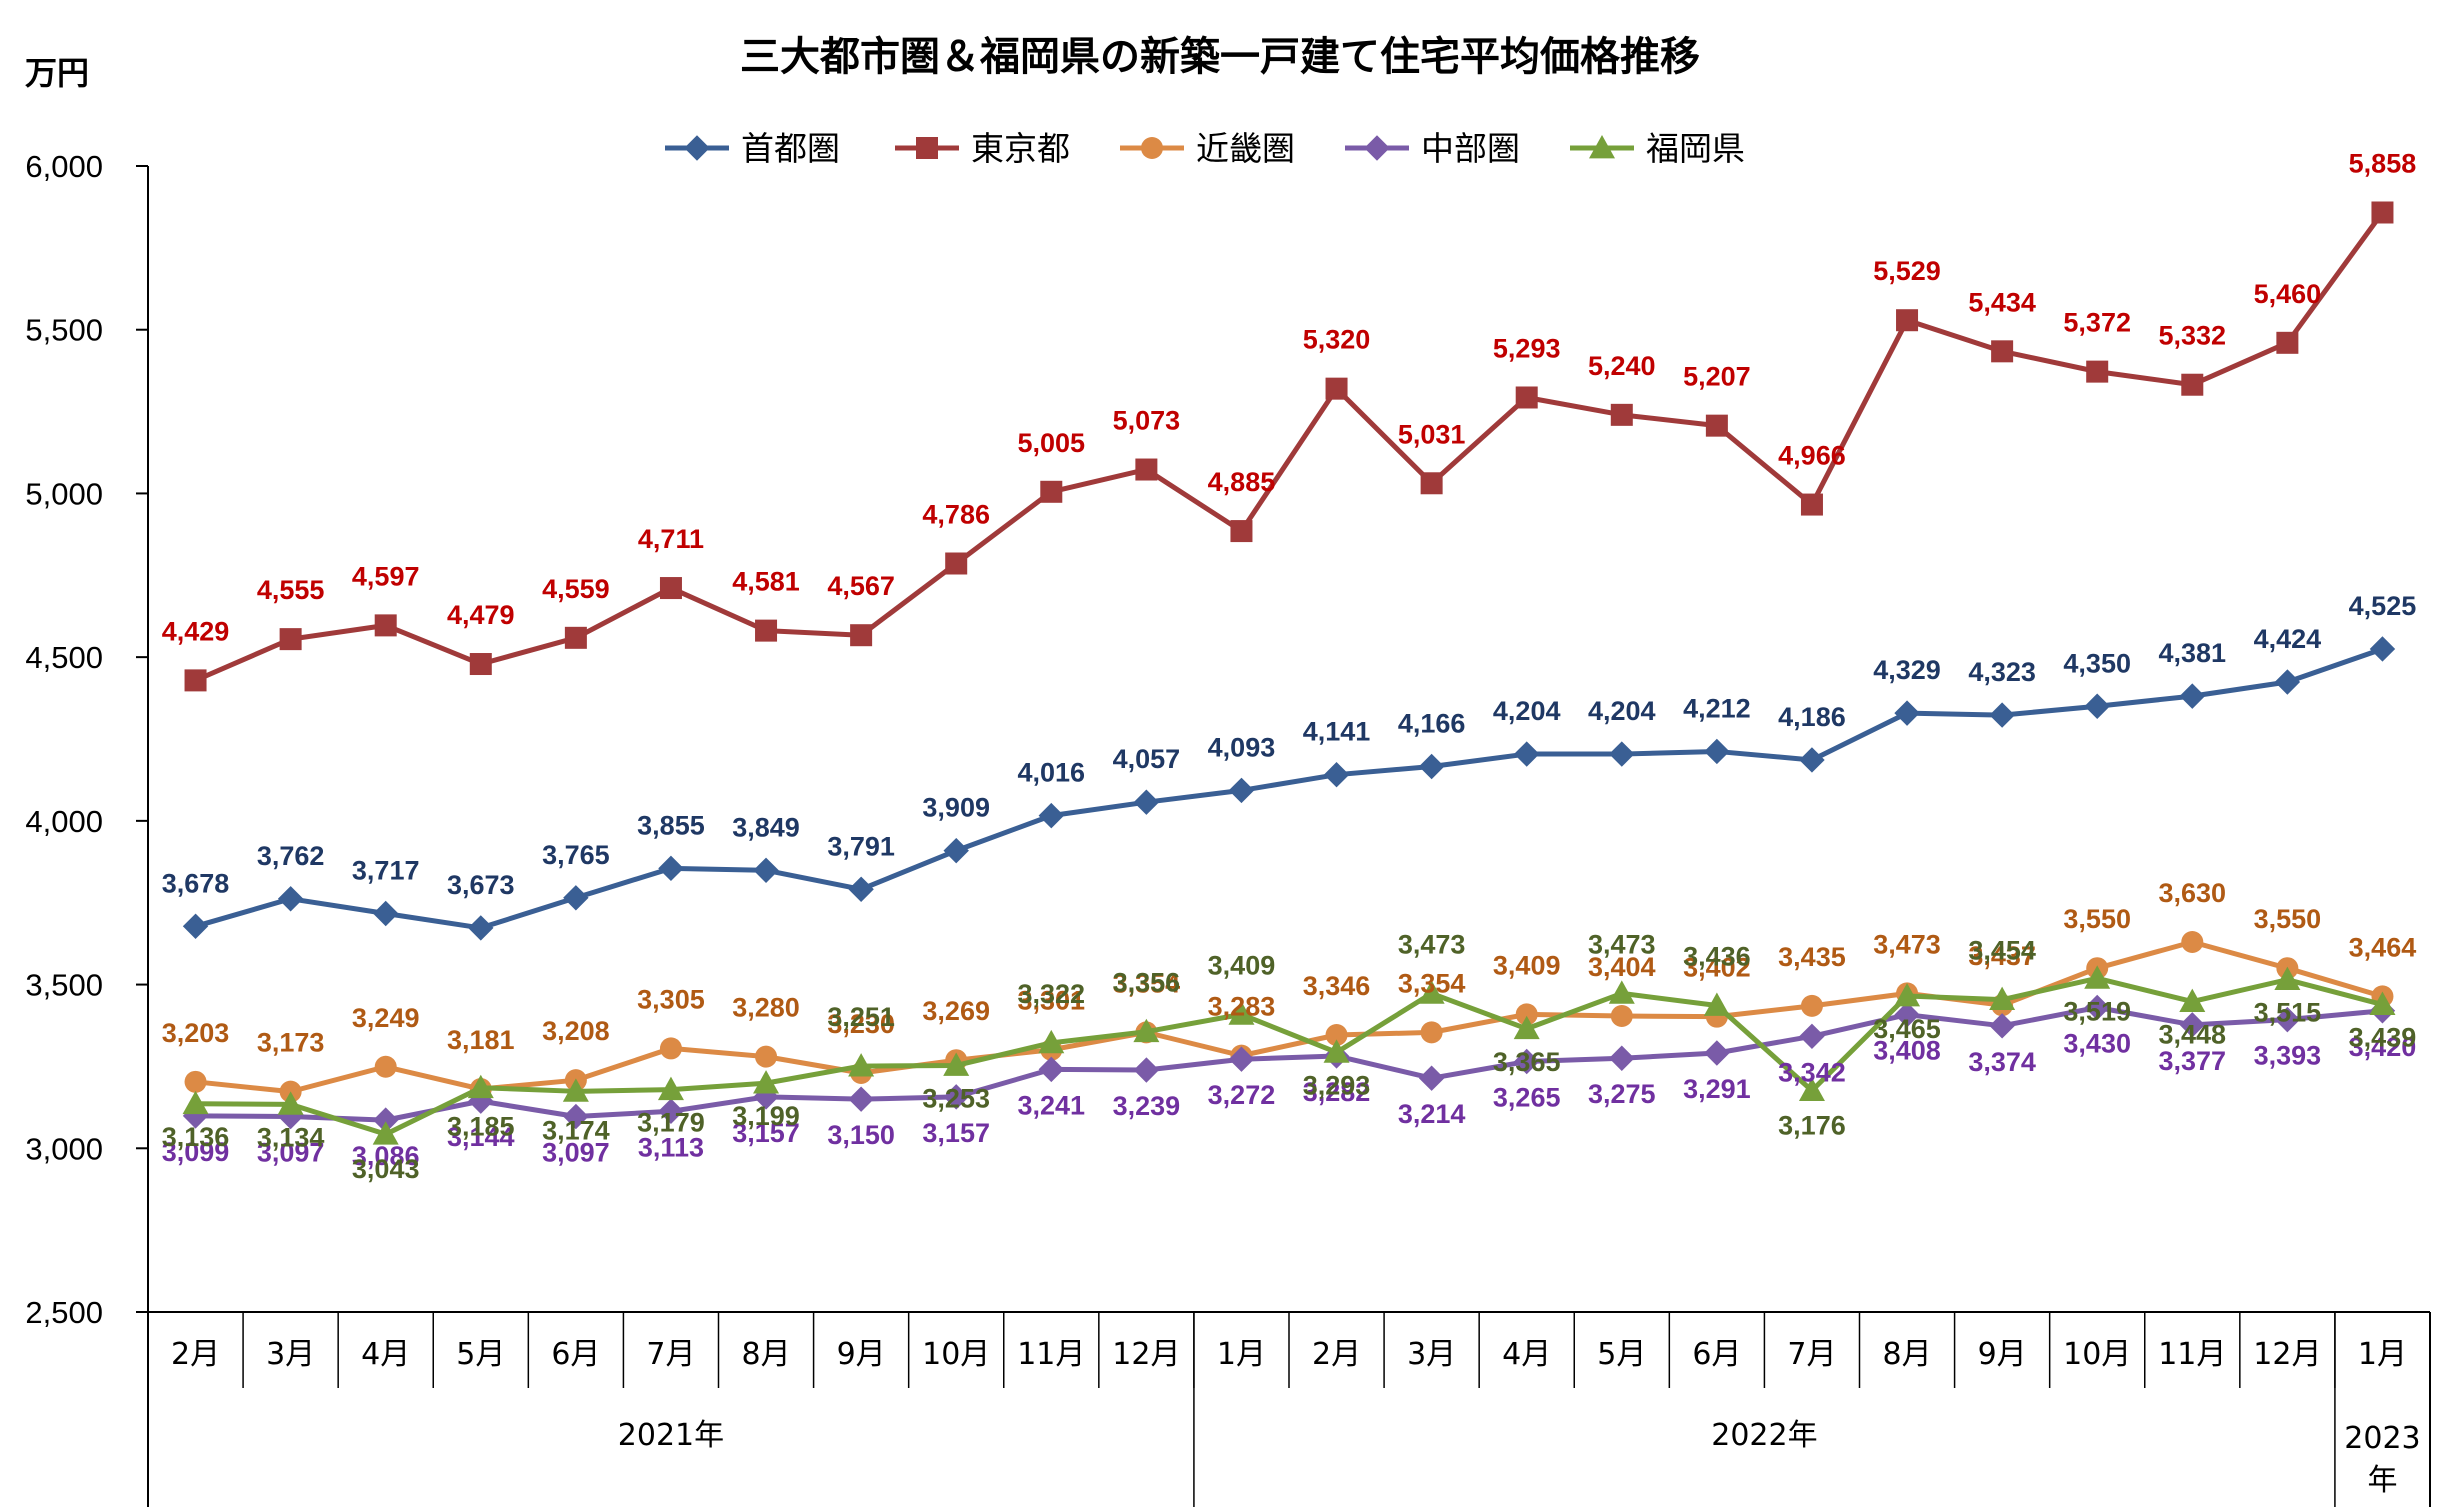 This screenshot has width=2441, height=1507. I want to click on data-label: 3,181, so click(481, 1040).